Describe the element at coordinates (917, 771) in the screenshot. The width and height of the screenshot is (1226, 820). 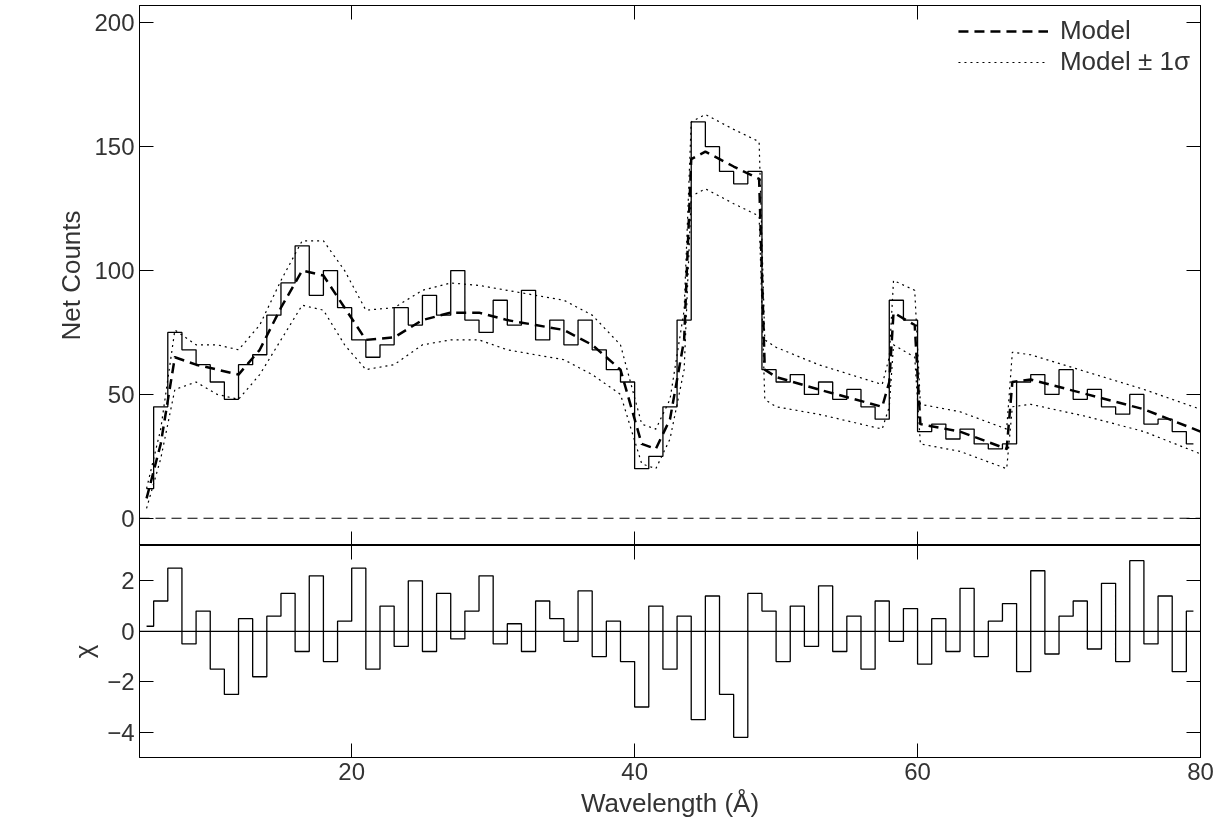
I see `x-tick-label: 60` at that location.